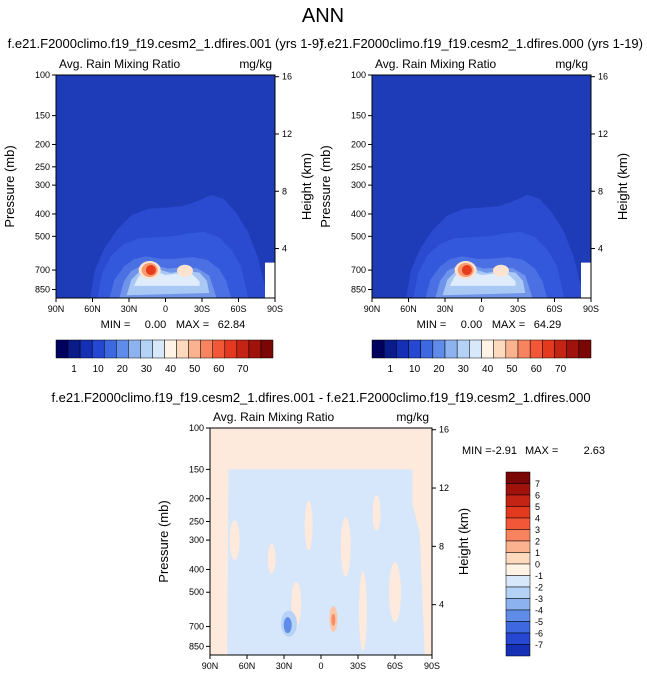 This screenshot has height=680, width=647. I want to click on max-label: MAX =, so click(541, 451).